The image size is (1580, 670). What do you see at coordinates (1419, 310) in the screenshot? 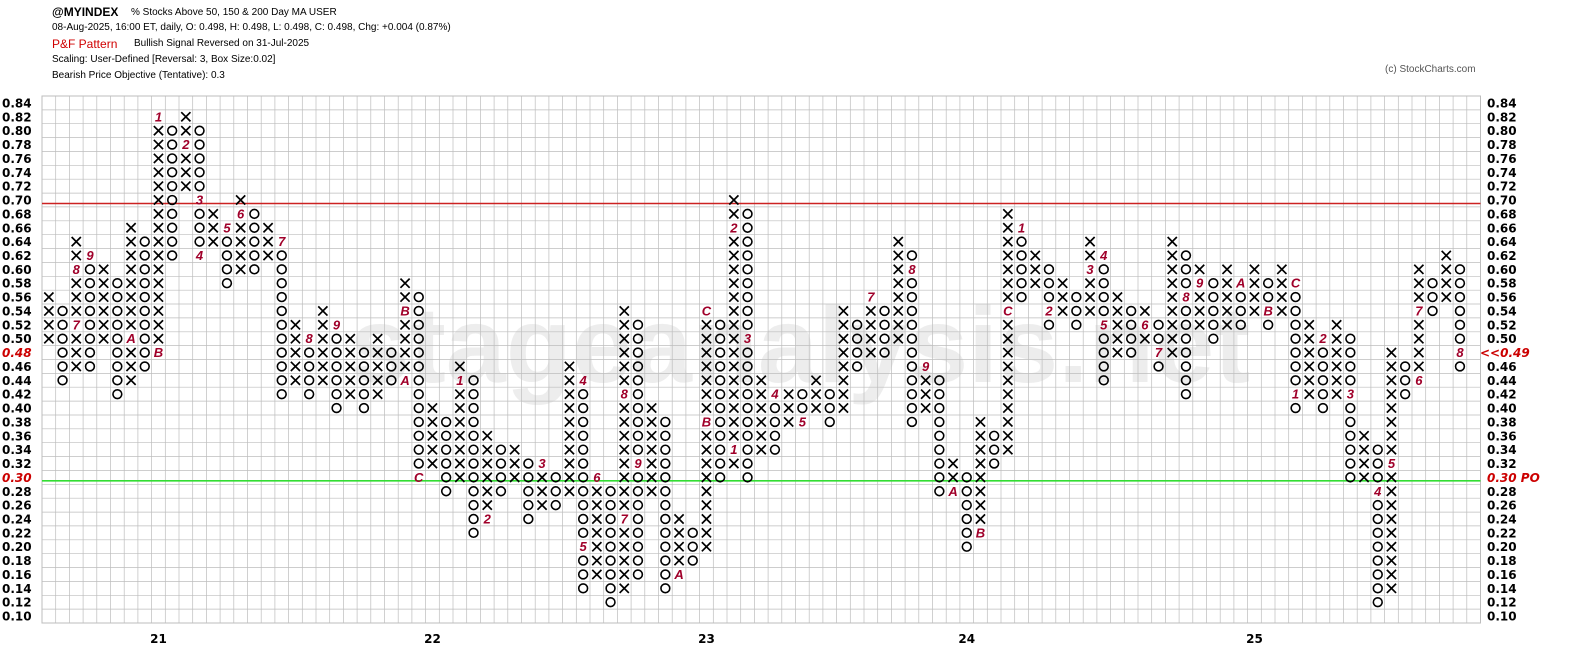
I see `month-marker: 7` at bounding box center [1419, 310].